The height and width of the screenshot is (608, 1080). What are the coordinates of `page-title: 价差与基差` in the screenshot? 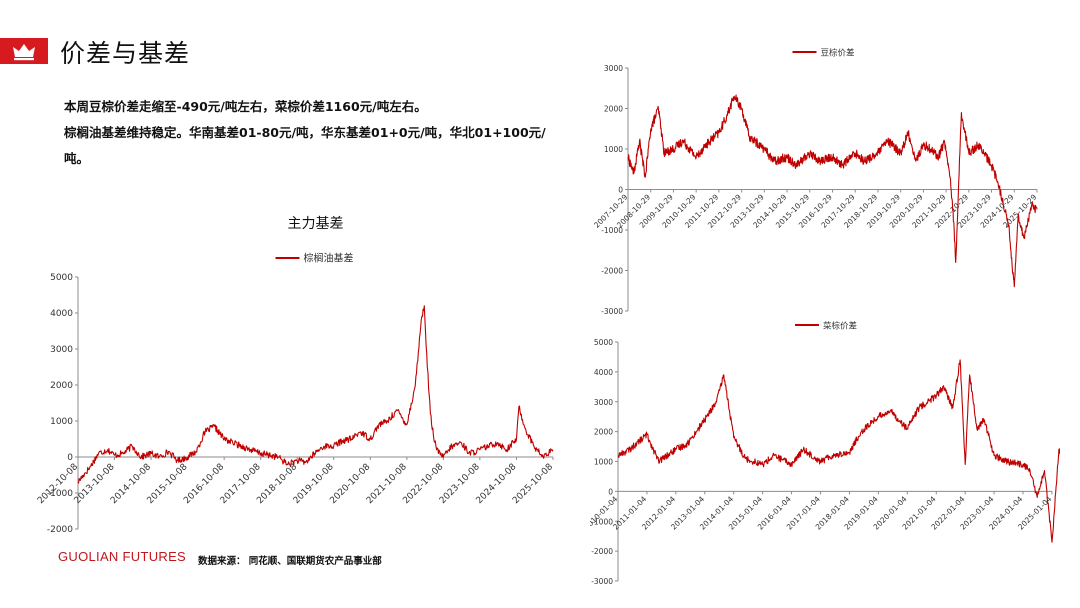 It's located at (125, 53).